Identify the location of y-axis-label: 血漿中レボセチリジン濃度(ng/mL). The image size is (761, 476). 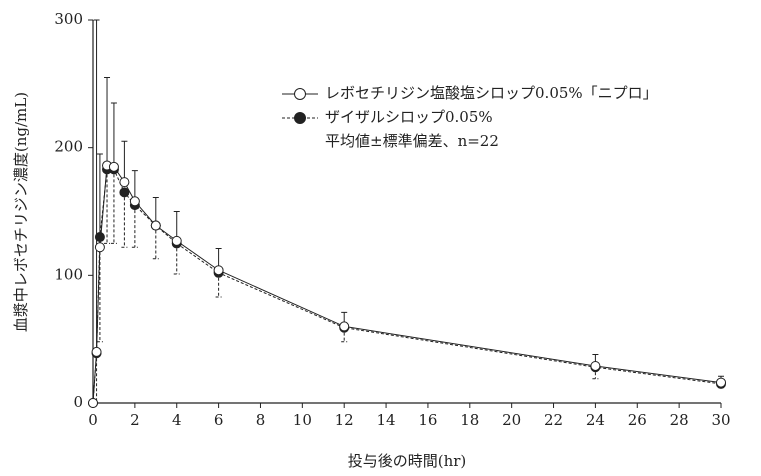
(21, 212).